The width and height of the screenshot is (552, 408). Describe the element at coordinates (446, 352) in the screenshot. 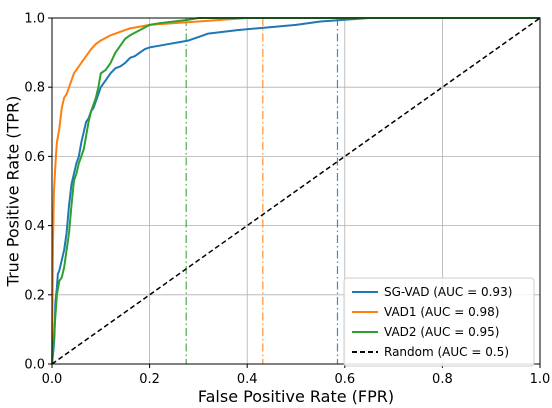

I see `legend-label: Random (AUC = 0.5)` at that location.